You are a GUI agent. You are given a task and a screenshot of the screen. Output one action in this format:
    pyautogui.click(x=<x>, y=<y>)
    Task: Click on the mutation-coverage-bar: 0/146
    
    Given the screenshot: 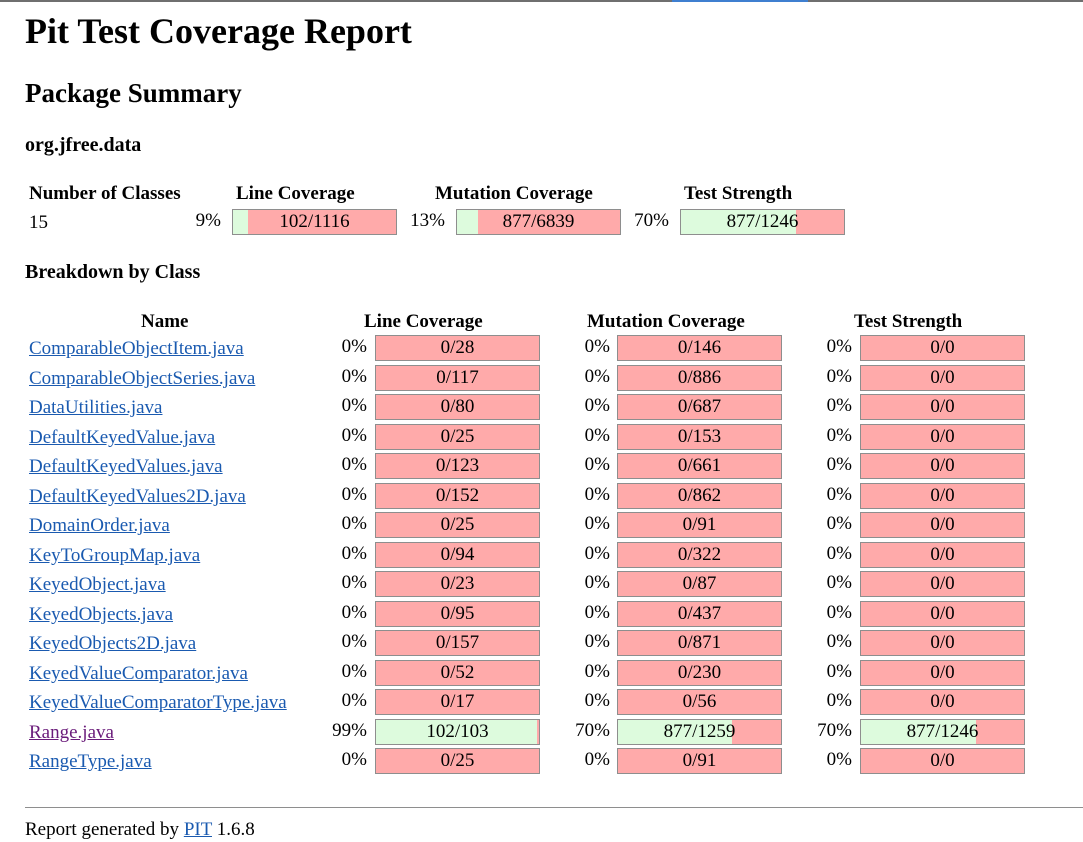 What is the action you would take?
    pyautogui.click(x=699, y=348)
    